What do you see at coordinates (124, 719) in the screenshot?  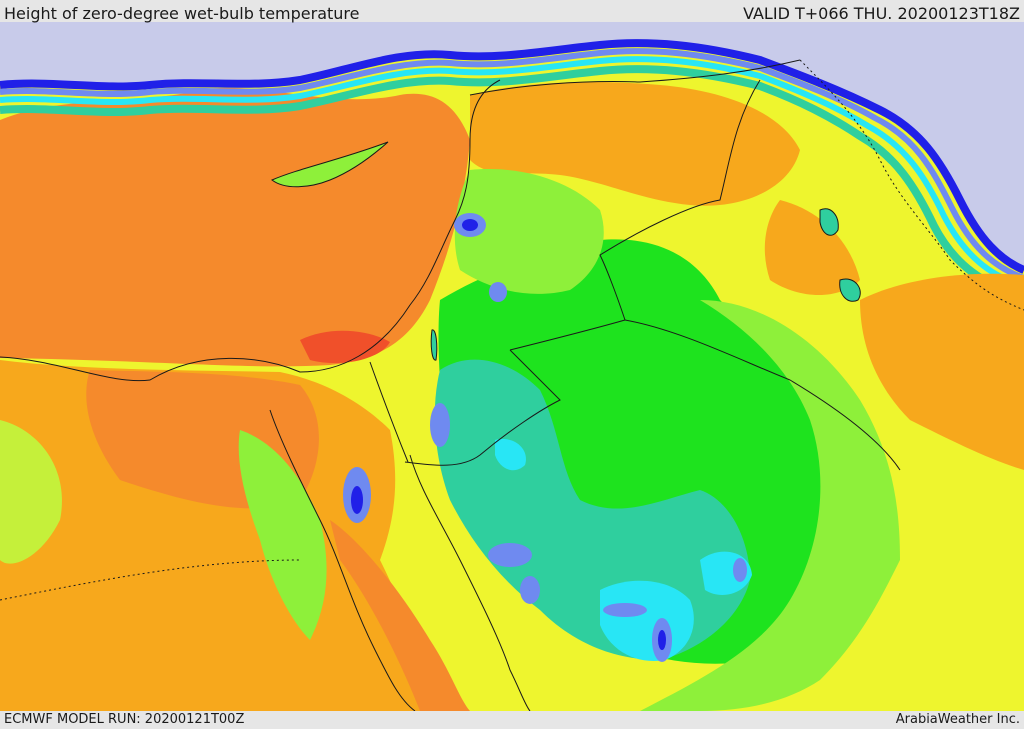 I see `model-run-label: ECMWF MODEL RUN: 20200121T00Z` at bounding box center [124, 719].